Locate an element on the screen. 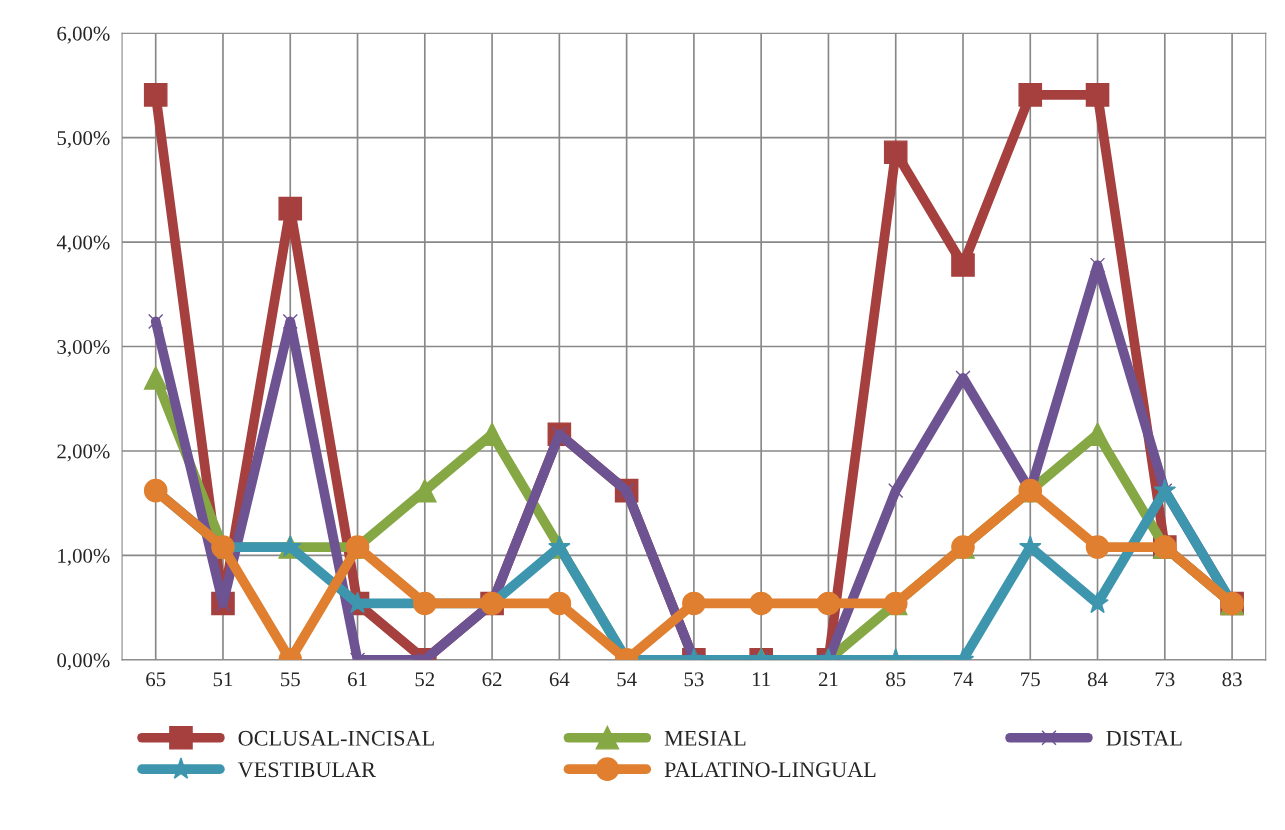 This screenshot has height=830, width=1285. legend-label: PALATINO-LINGUAL is located at coordinates (770, 770).